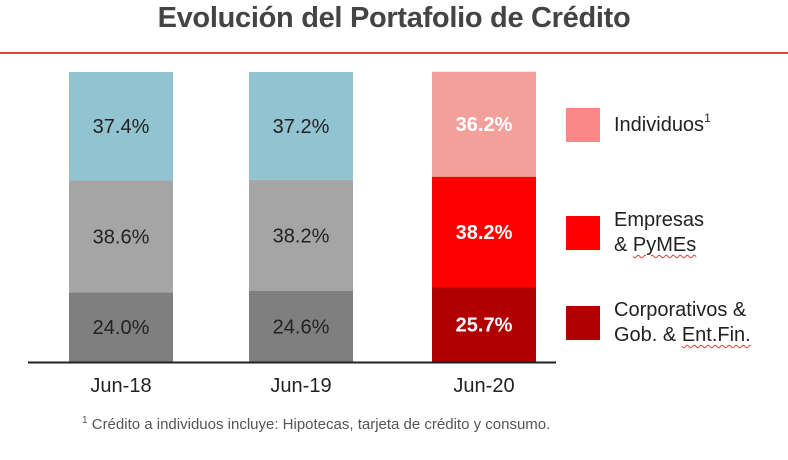 The image size is (788, 460). I want to click on chart-title: Evolución del Portafolio de Crédito, so click(394, 18).